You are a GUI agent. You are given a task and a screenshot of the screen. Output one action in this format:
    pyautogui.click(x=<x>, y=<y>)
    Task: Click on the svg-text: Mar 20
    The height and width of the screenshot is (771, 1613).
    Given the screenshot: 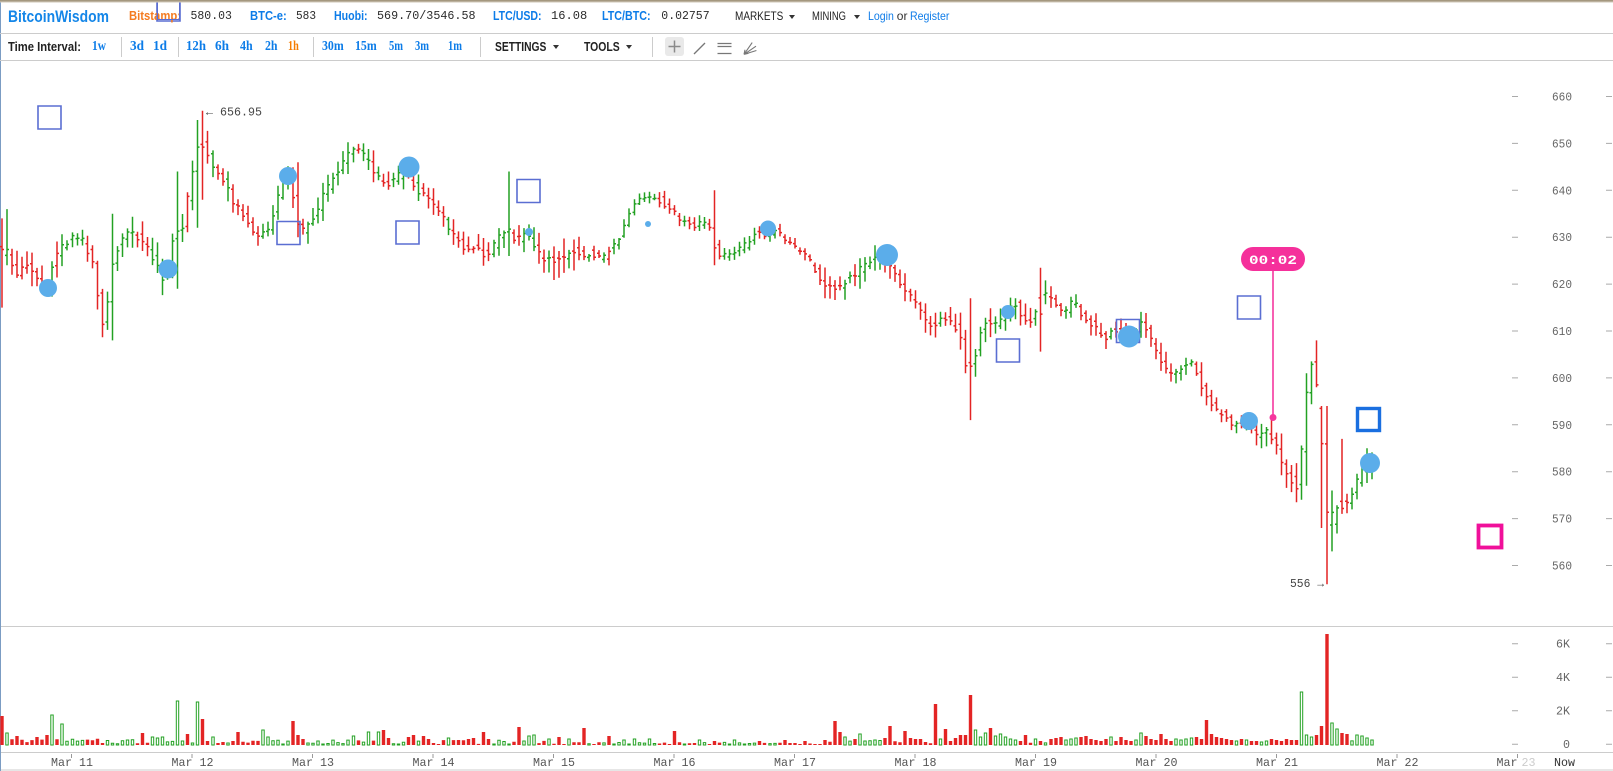 What is the action you would take?
    pyautogui.click(x=1157, y=763)
    